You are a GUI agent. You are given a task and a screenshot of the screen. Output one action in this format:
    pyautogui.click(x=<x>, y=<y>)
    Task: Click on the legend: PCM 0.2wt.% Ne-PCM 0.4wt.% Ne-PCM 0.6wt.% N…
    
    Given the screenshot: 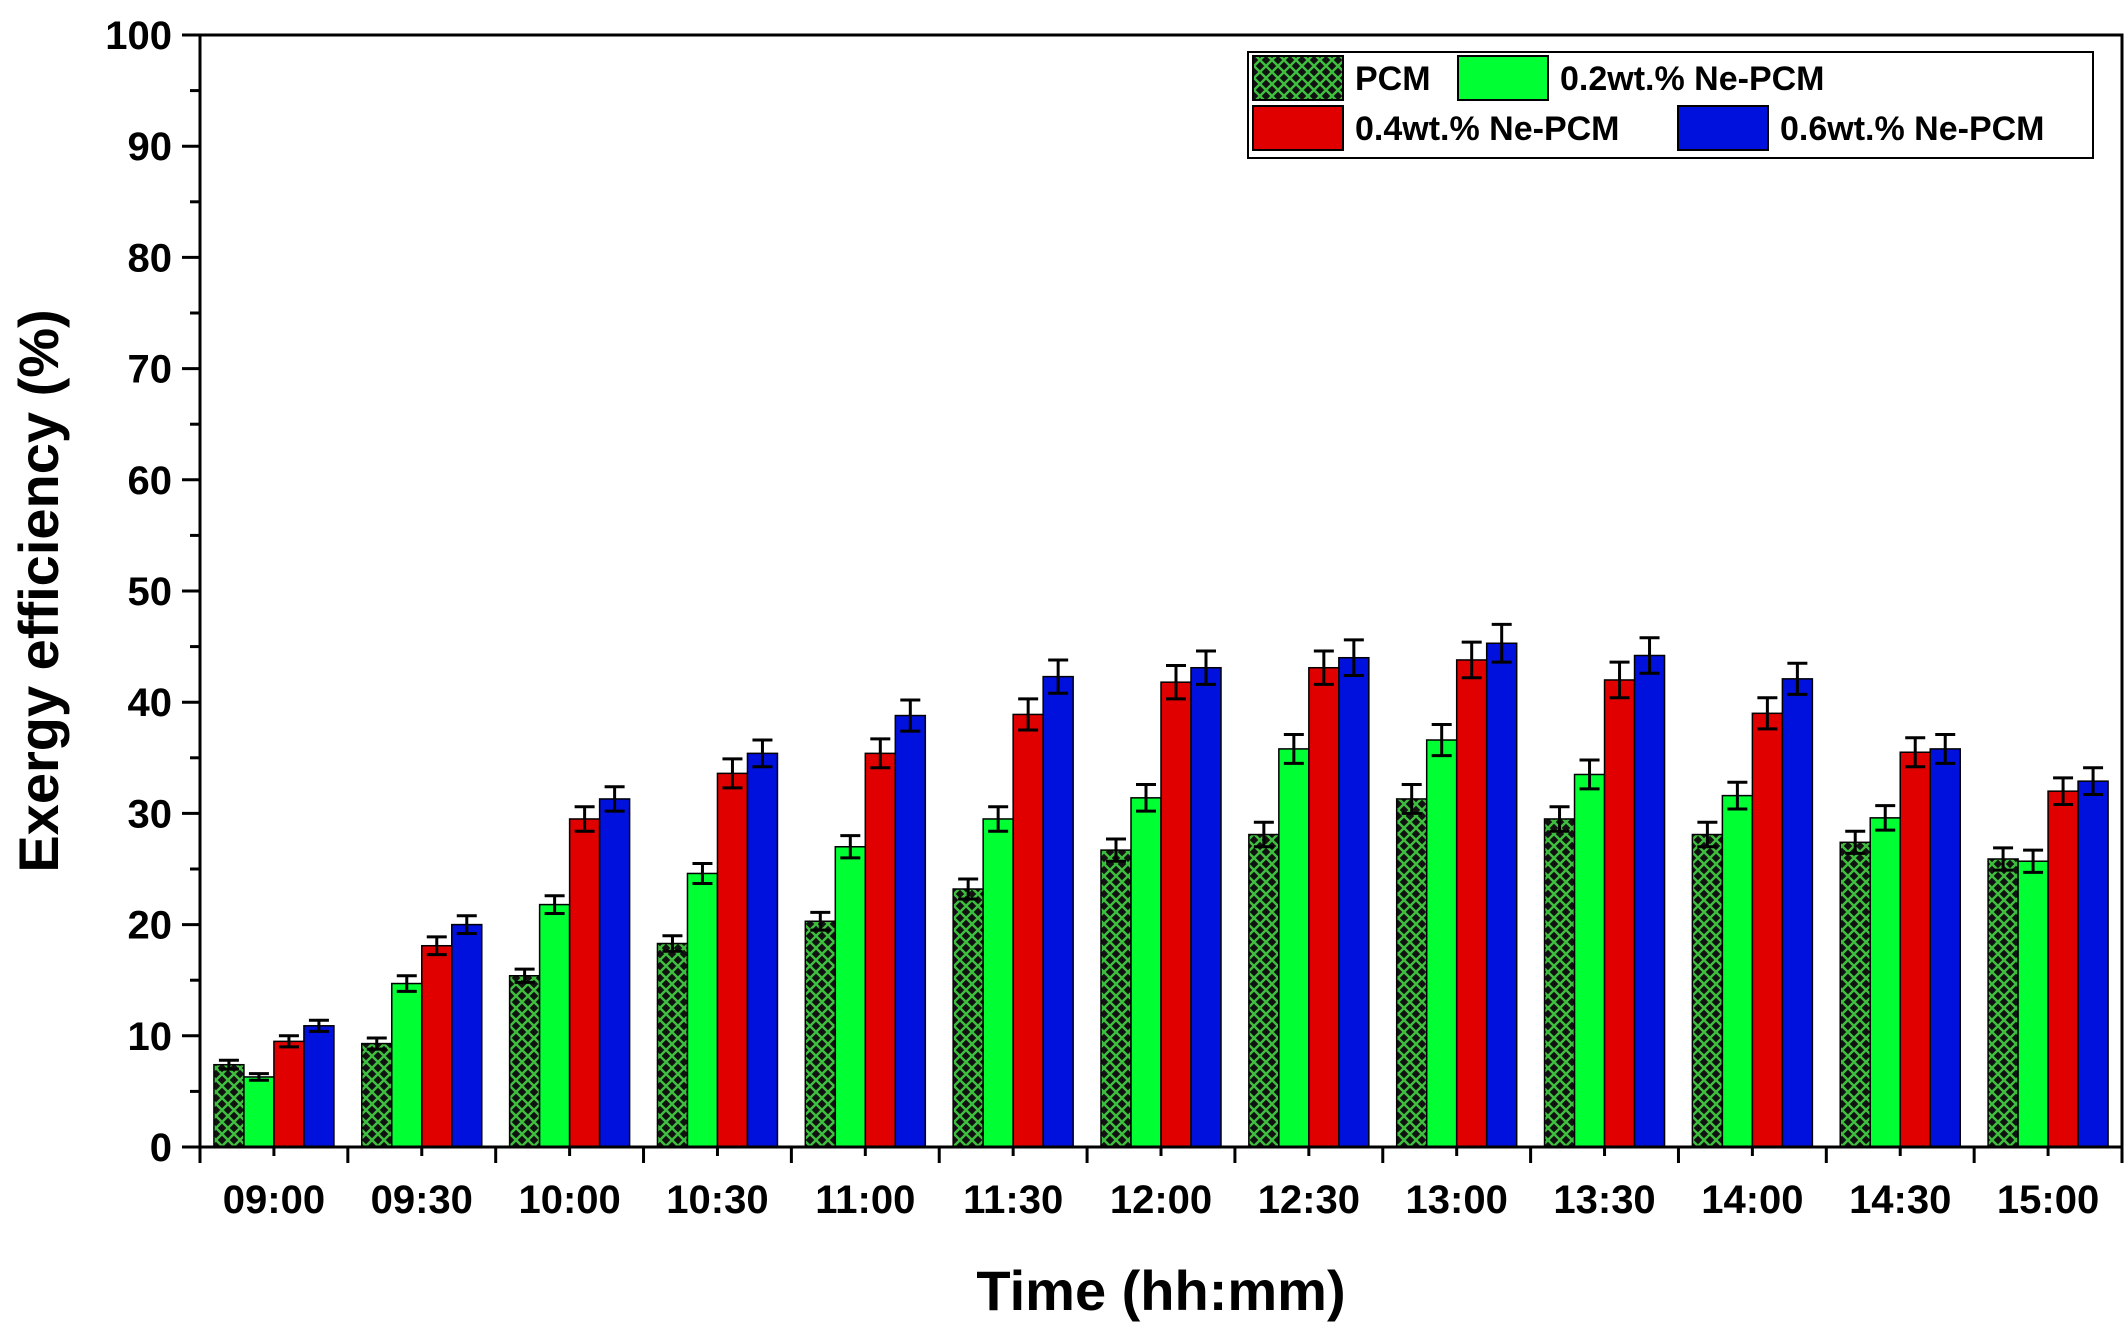 What is the action you would take?
    pyautogui.click(x=1670, y=105)
    